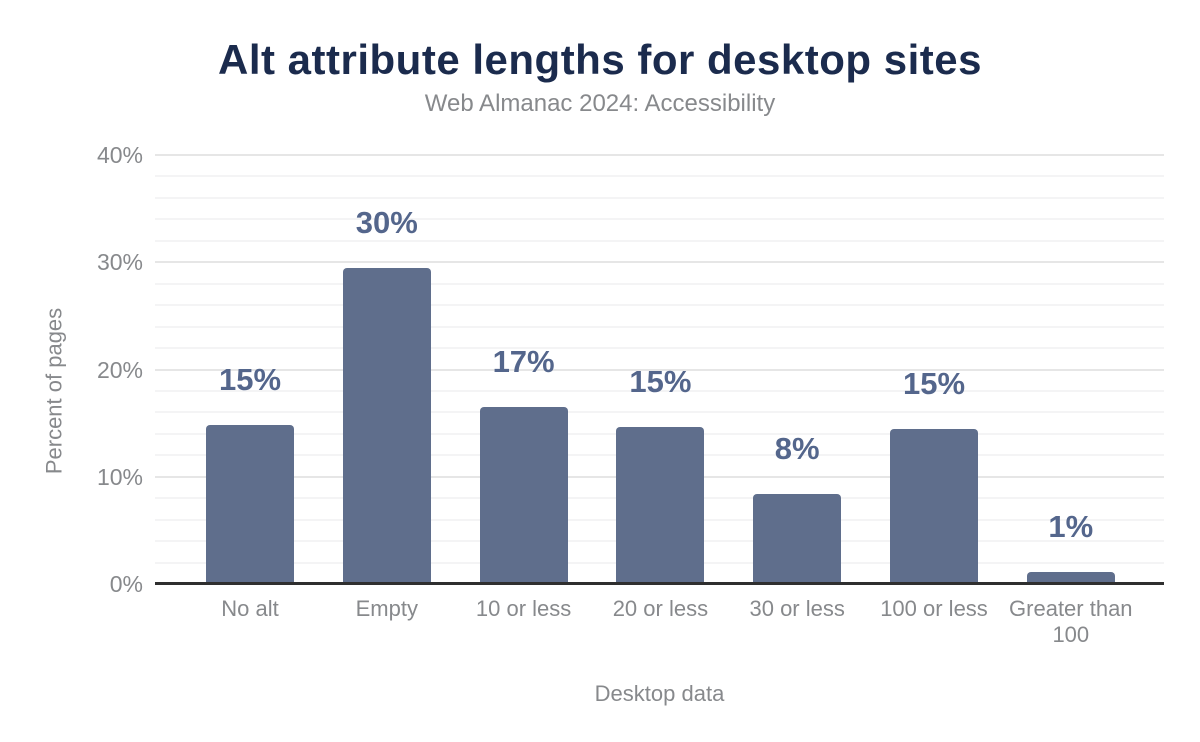 The height and width of the screenshot is (742, 1200). I want to click on y-tick-label: 40%, so click(119, 155).